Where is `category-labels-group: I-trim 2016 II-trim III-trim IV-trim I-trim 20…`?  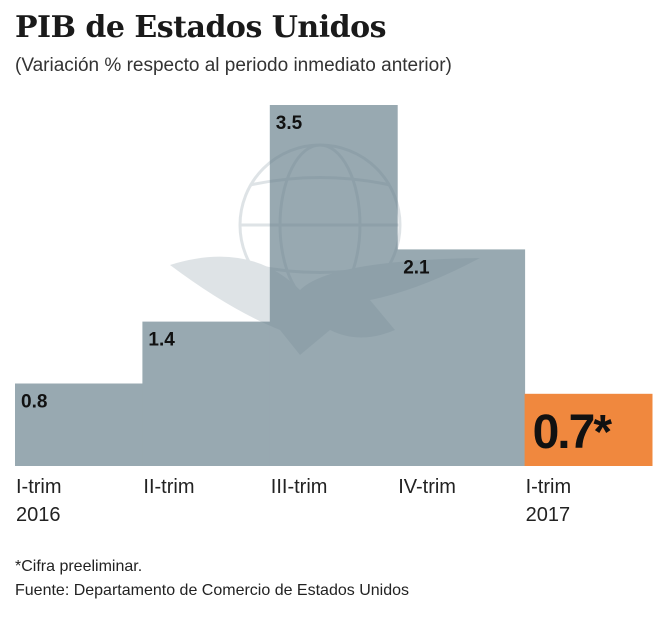
category-labels-group: I-trim 2016 II-trim III-trim IV-trim I-trim 20… is located at coordinates (293, 501).